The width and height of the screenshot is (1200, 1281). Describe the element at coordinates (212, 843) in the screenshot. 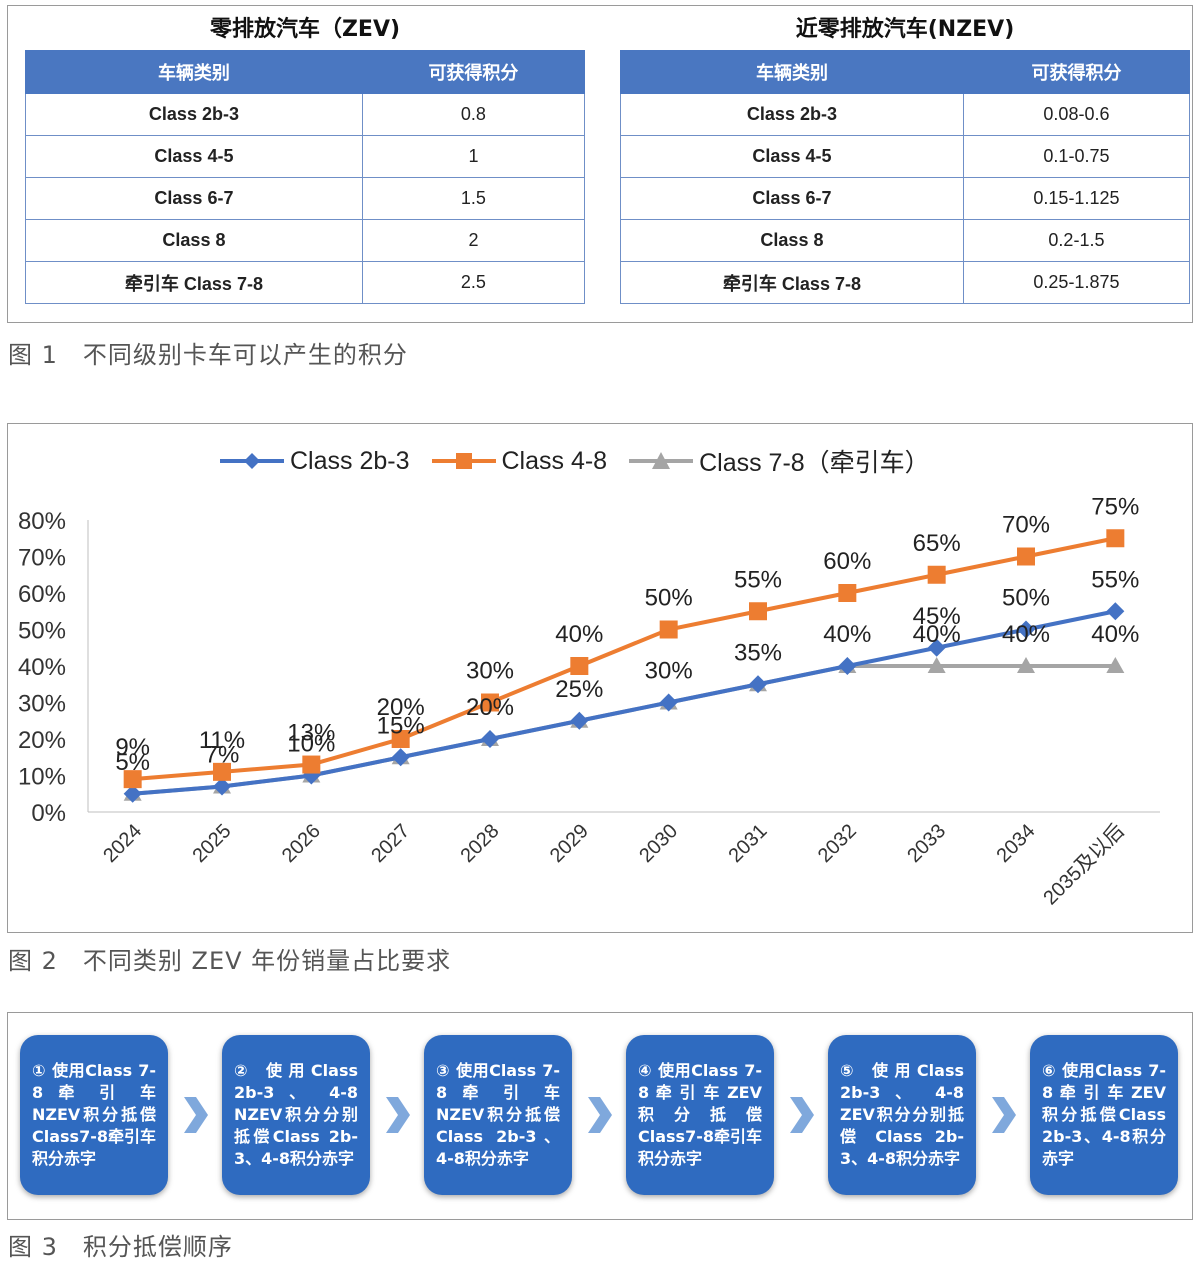

I see `x-tick-label: 2025` at that location.